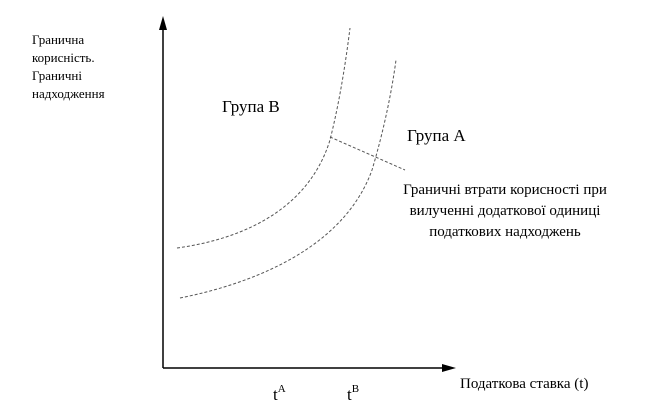 The image size is (653, 420). I want to click on y-axis-arrow, so click(163, 23).